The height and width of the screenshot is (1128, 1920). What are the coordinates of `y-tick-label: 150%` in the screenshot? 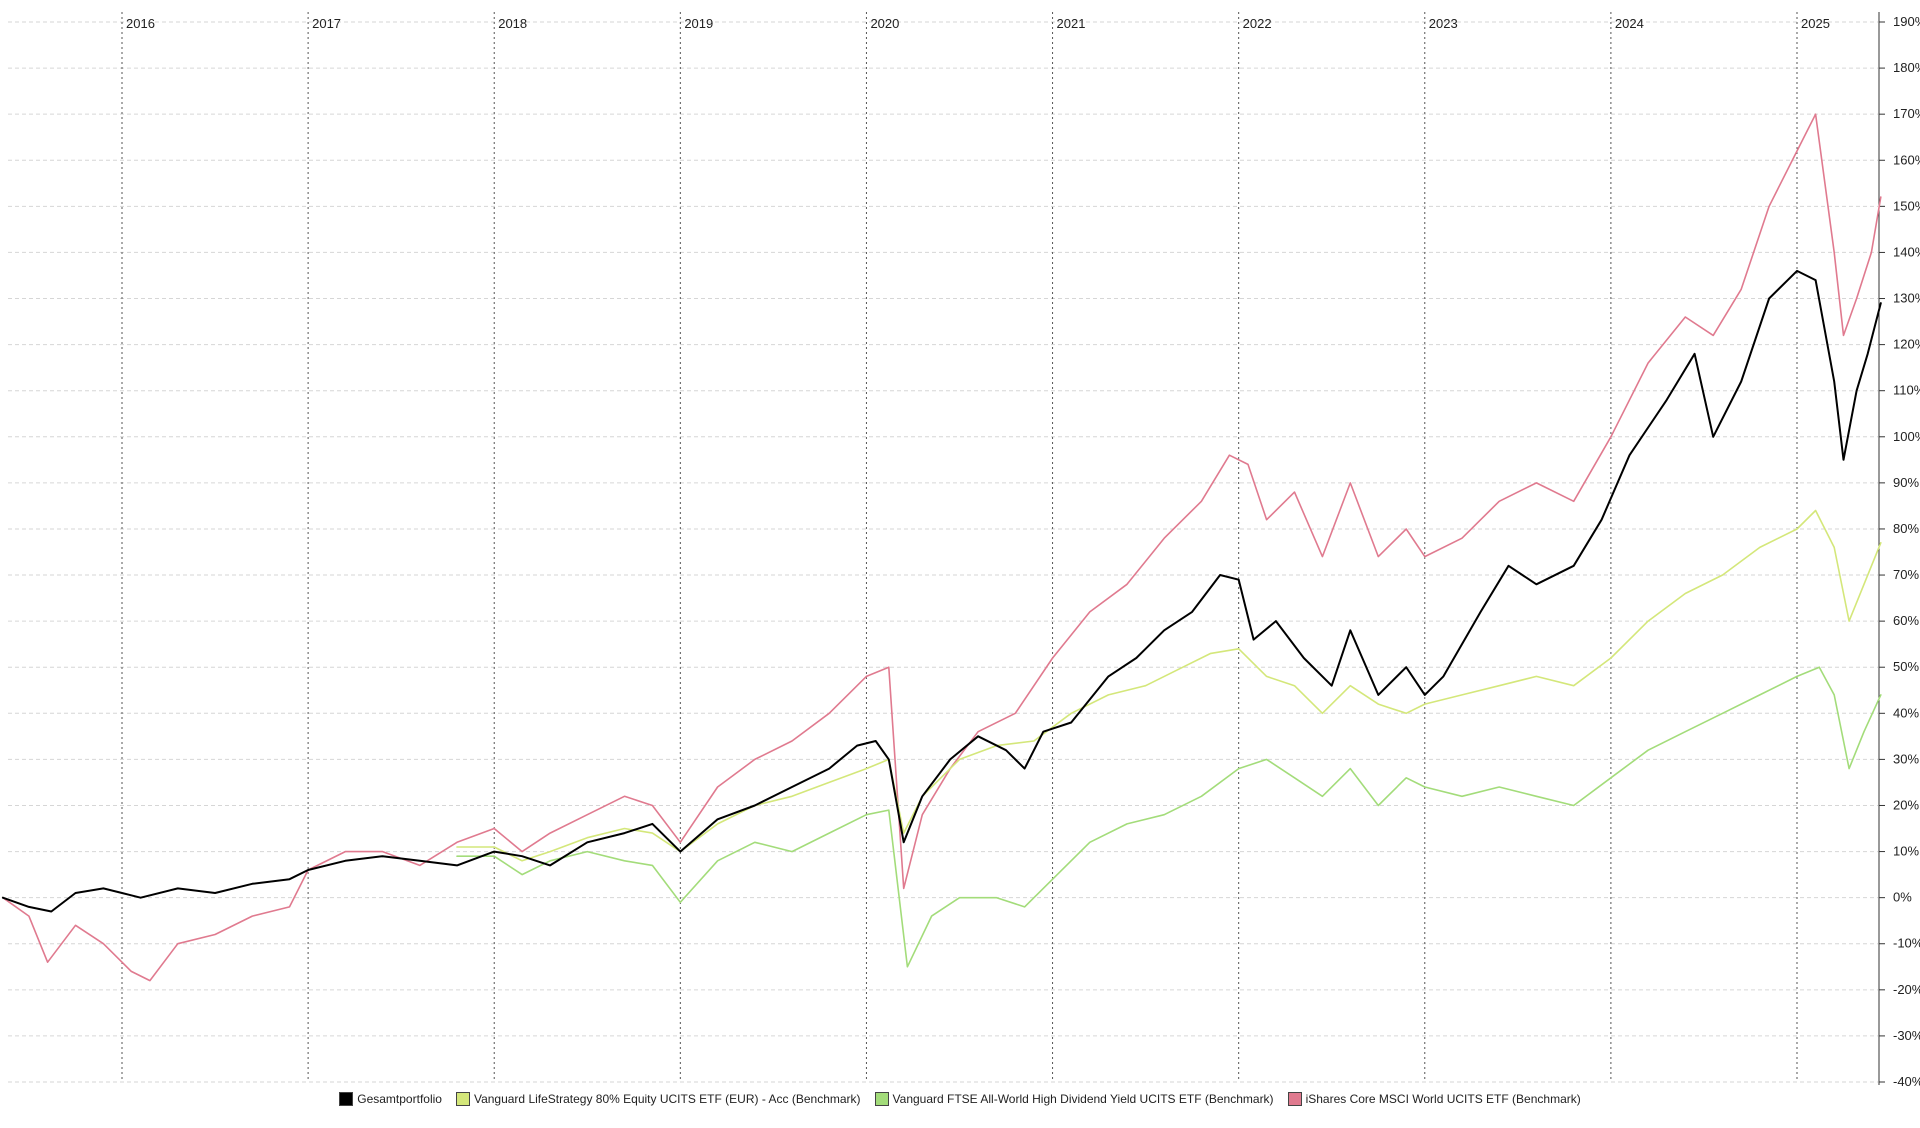 It's located at (1906, 205).